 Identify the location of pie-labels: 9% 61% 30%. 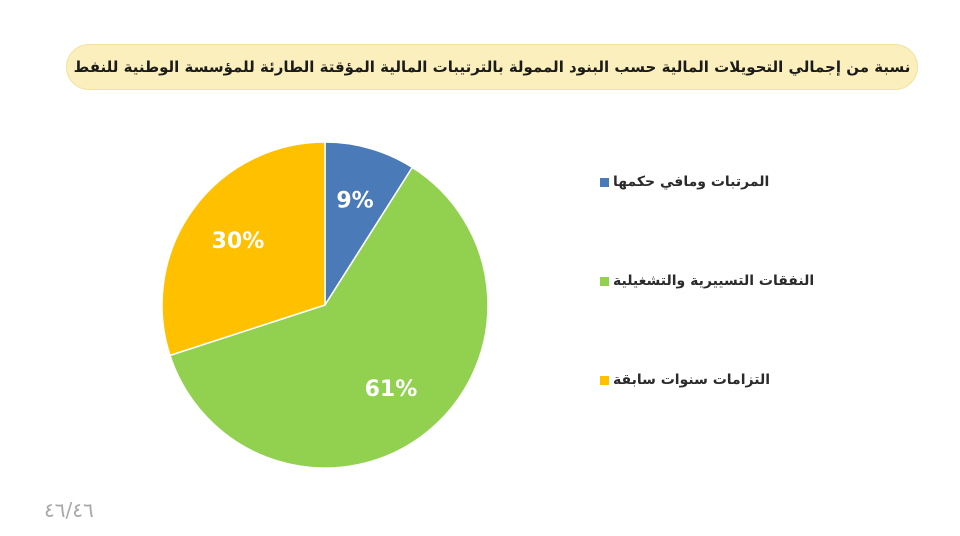
(315, 295).